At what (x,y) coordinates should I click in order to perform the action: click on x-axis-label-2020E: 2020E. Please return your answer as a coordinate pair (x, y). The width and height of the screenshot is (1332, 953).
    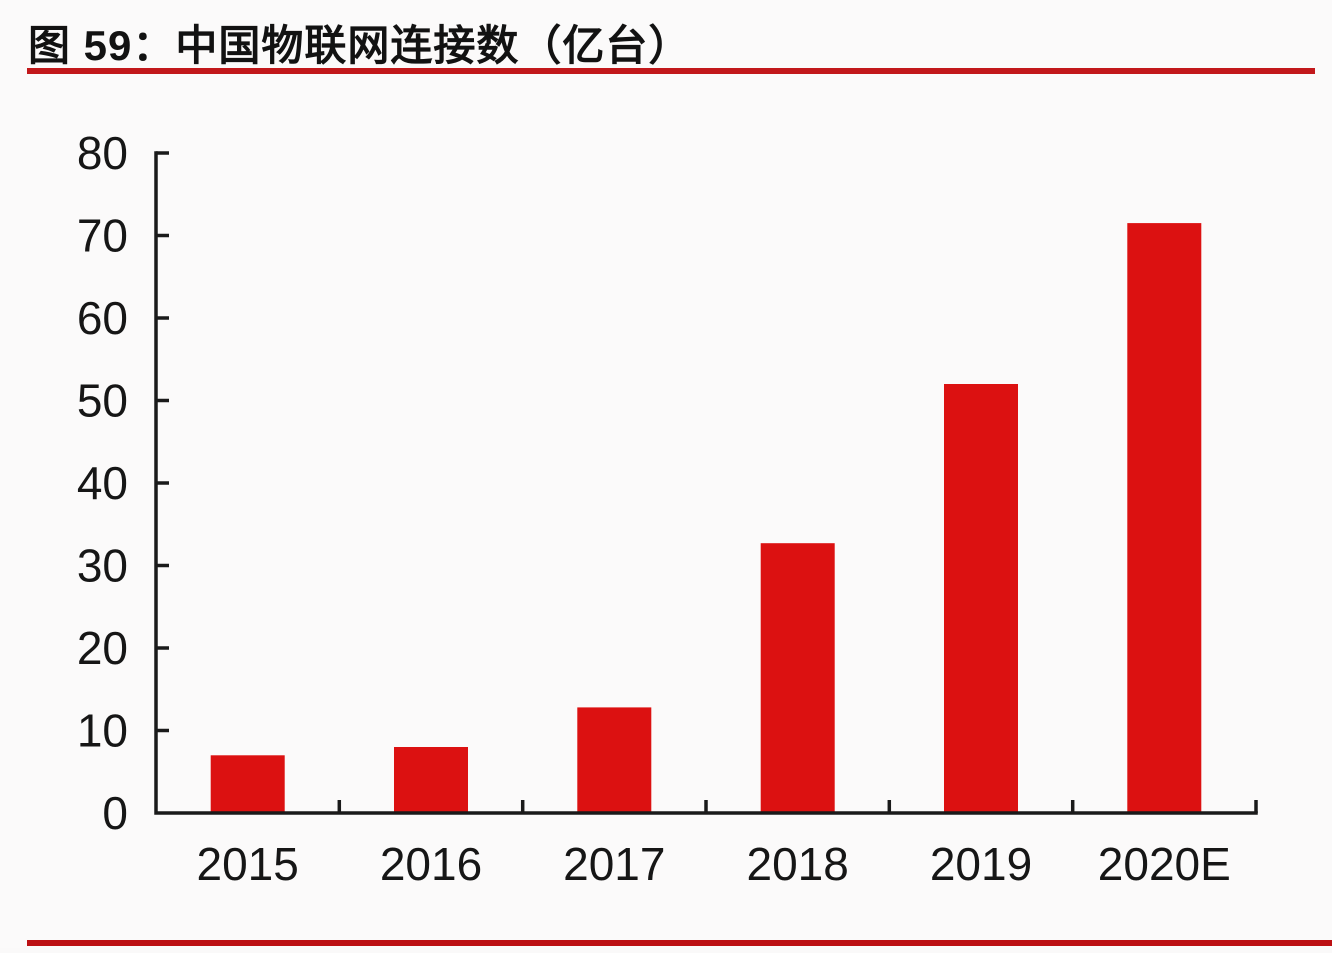
    Looking at the image, I should click on (1164, 864).